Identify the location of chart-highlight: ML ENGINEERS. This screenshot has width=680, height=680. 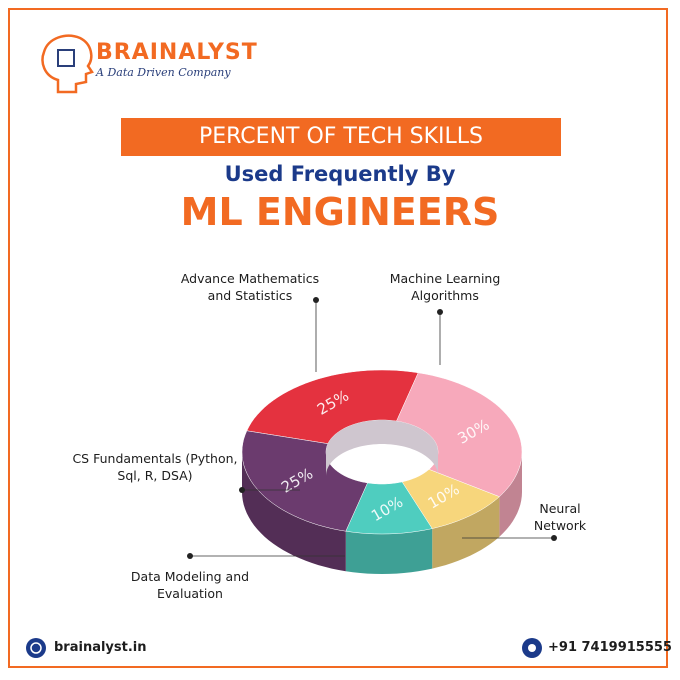
(340, 212).